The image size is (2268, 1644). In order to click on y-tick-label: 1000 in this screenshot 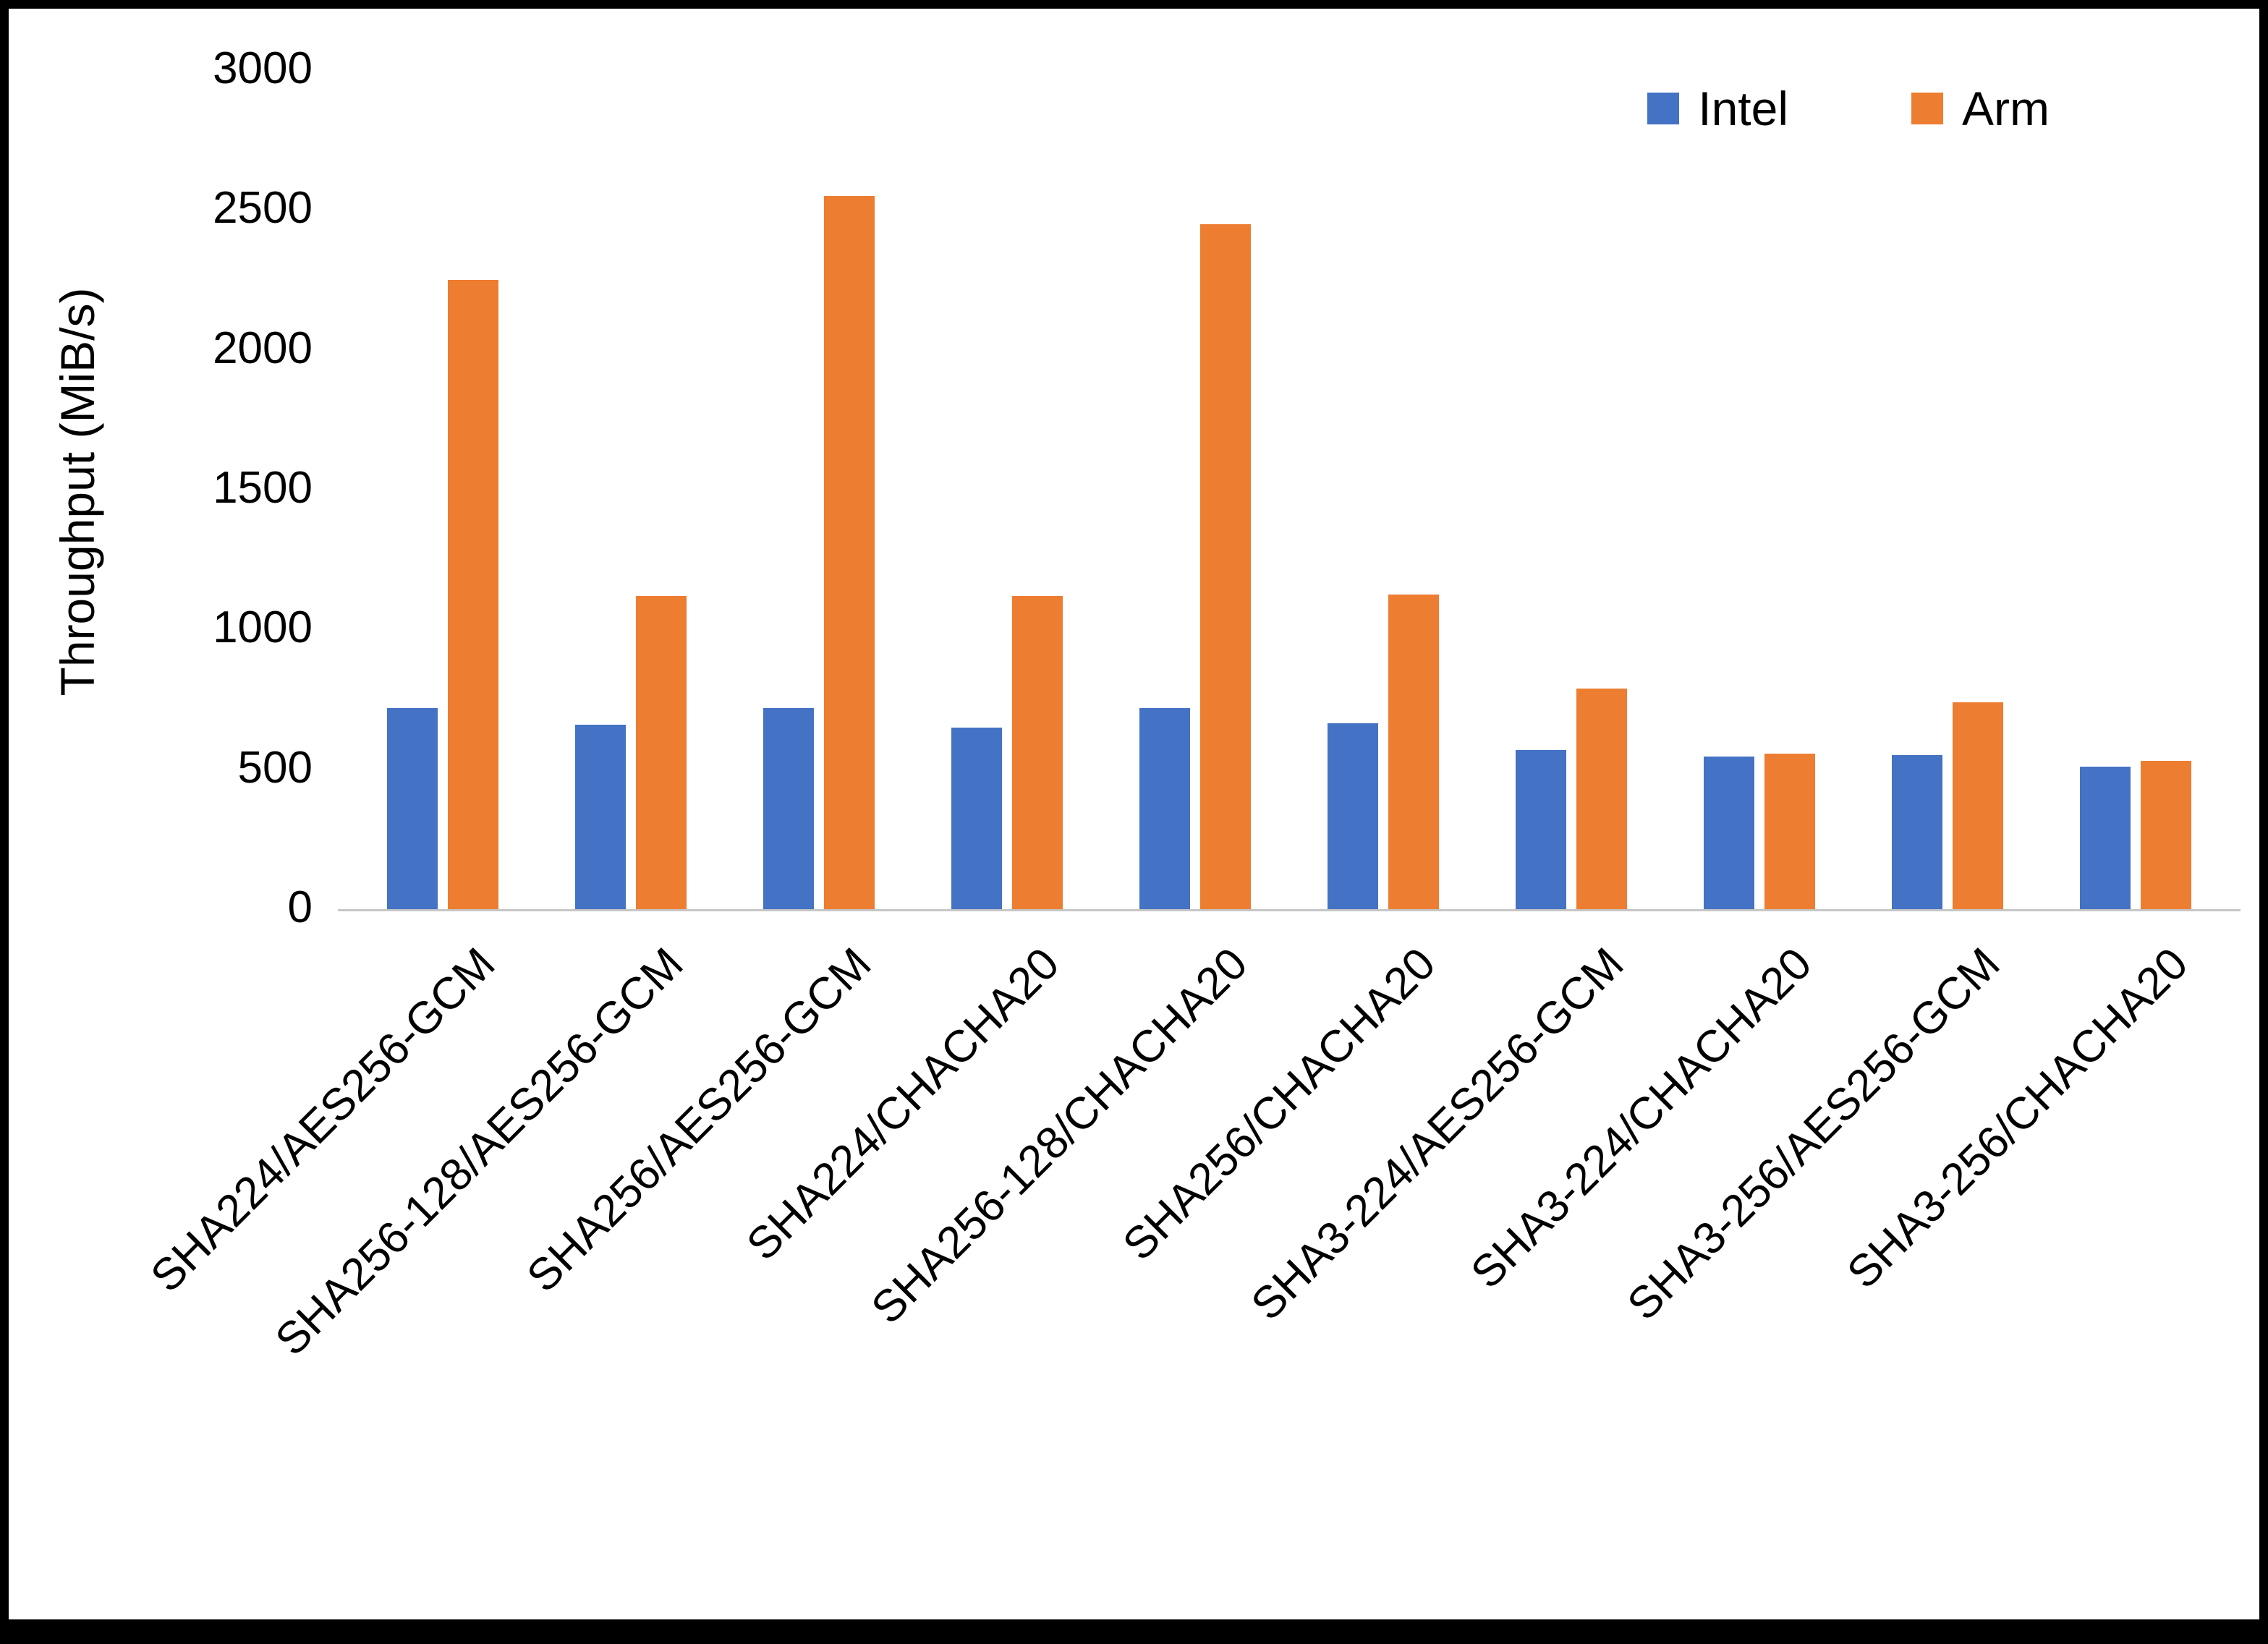, I will do `click(263, 627)`.